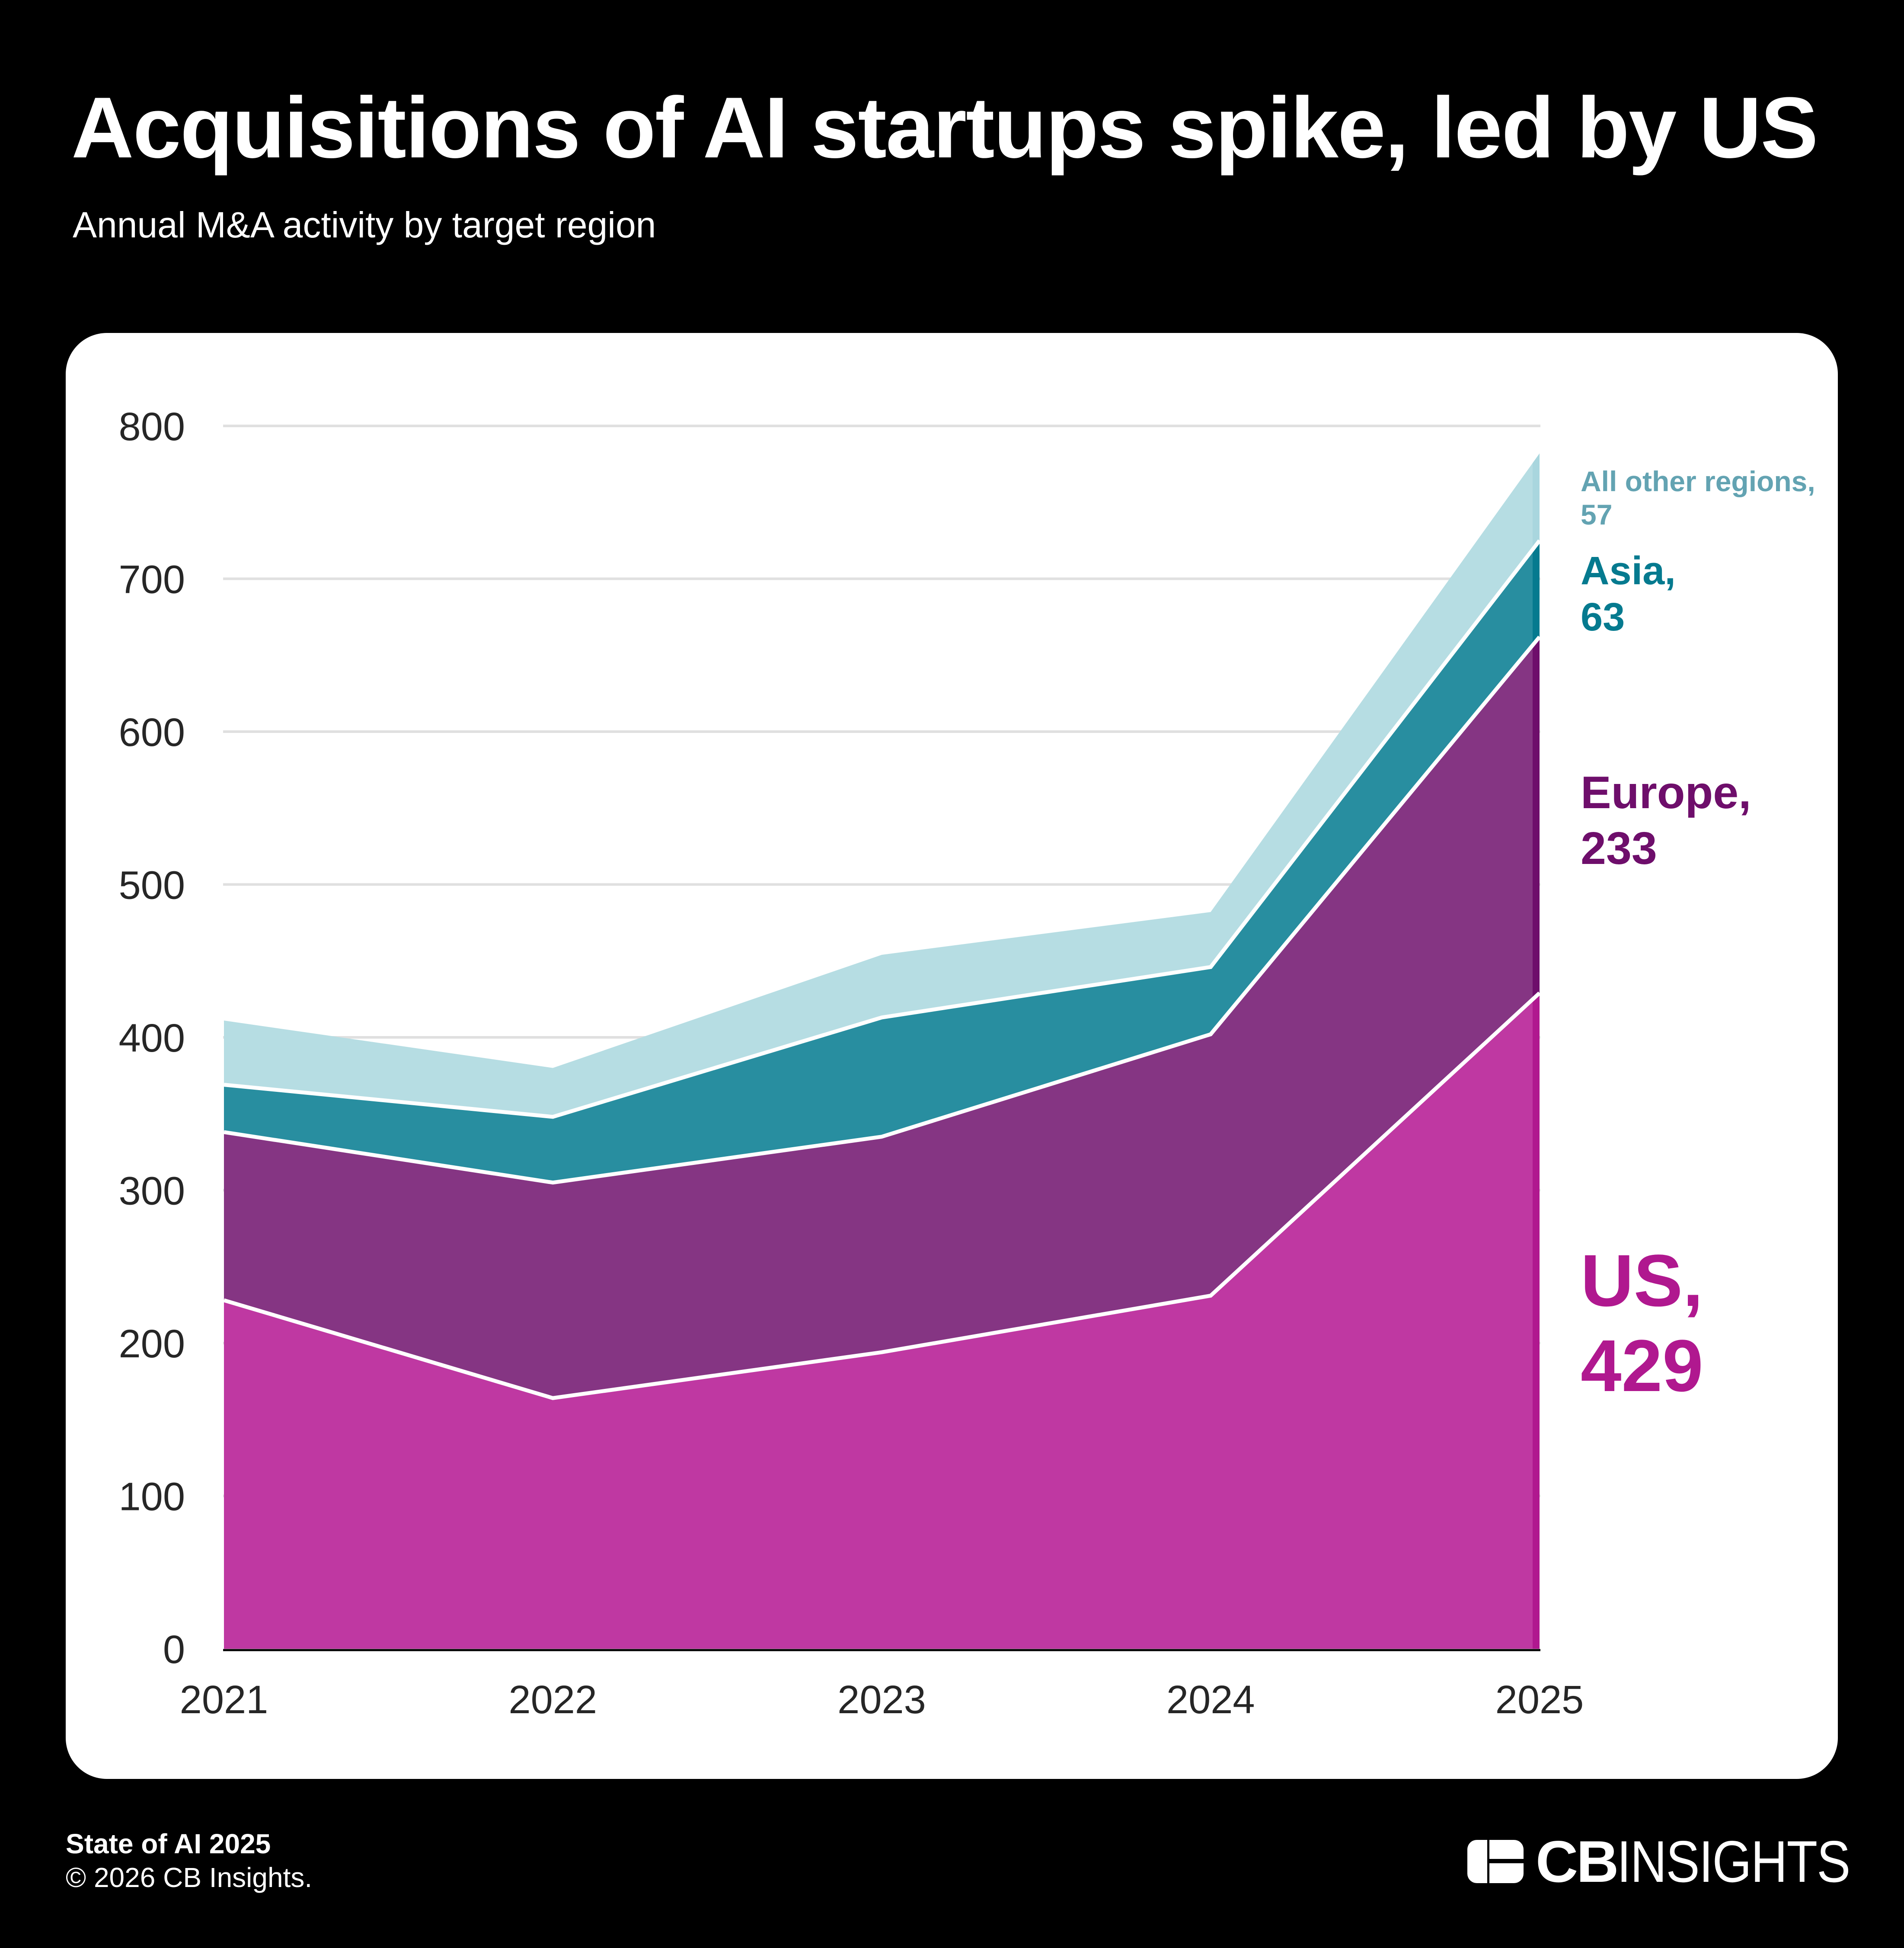  Describe the element at coordinates (190, 1877) in the screenshot. I see `copyright-text: © 2026 CB Insights.` at that location.